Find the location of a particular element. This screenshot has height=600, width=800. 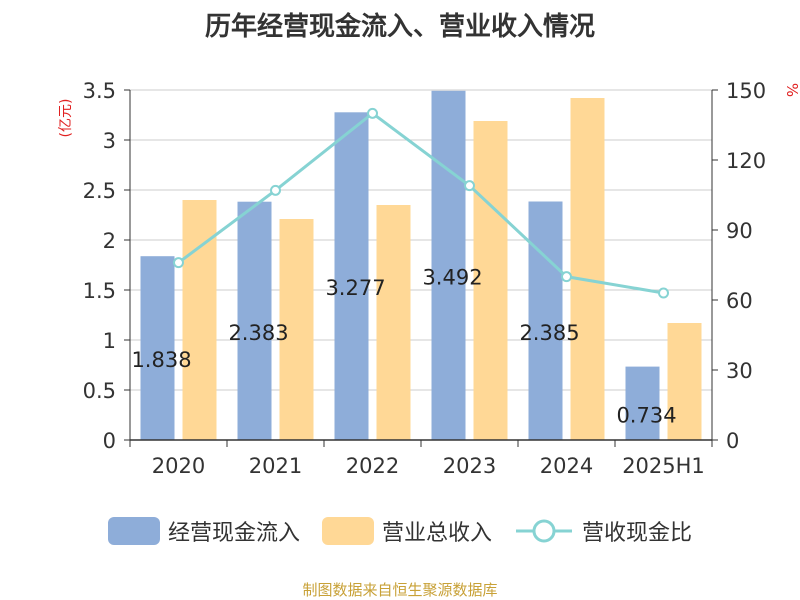

left-tick-label: 1.5 is located at coordinates (99, 291).